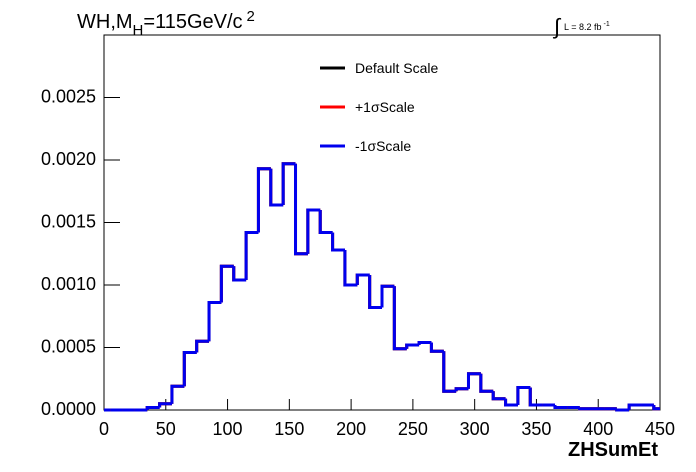  What do you see at coordinates (413, 429) in the screenshot?
I see `x-tick-label: 250` at bounding box center [413, 429].